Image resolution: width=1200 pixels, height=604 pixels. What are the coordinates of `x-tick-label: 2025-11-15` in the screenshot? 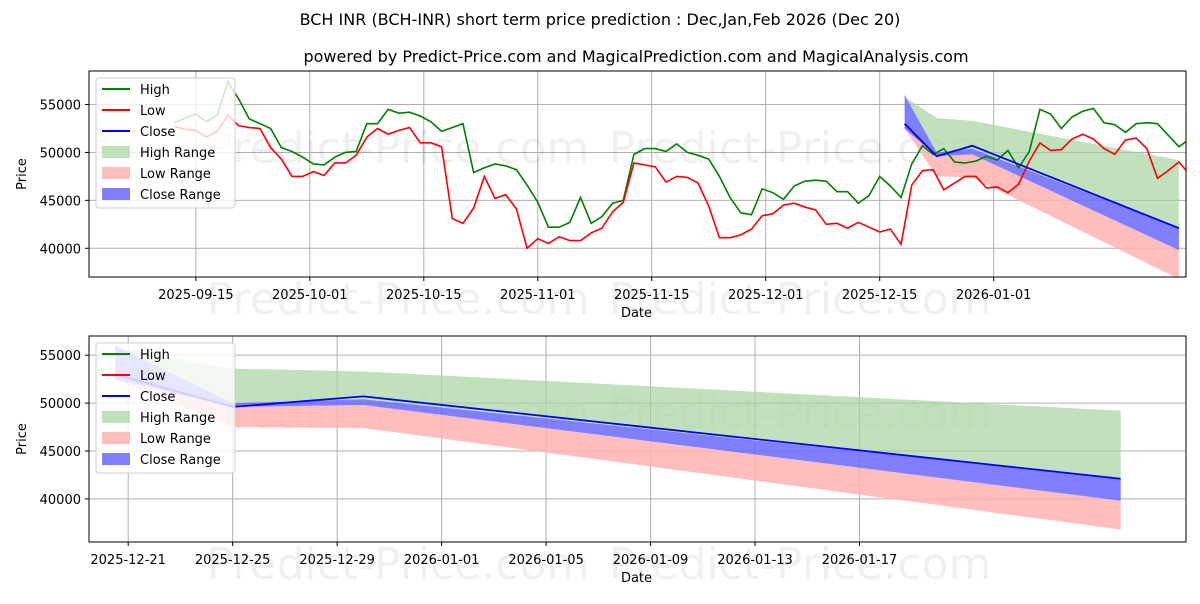 It's located at (652, 295).